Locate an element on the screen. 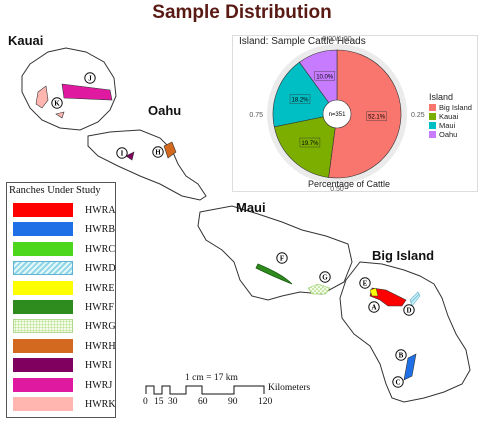  legend-label: HWRH is located at coordinates (100, 346).